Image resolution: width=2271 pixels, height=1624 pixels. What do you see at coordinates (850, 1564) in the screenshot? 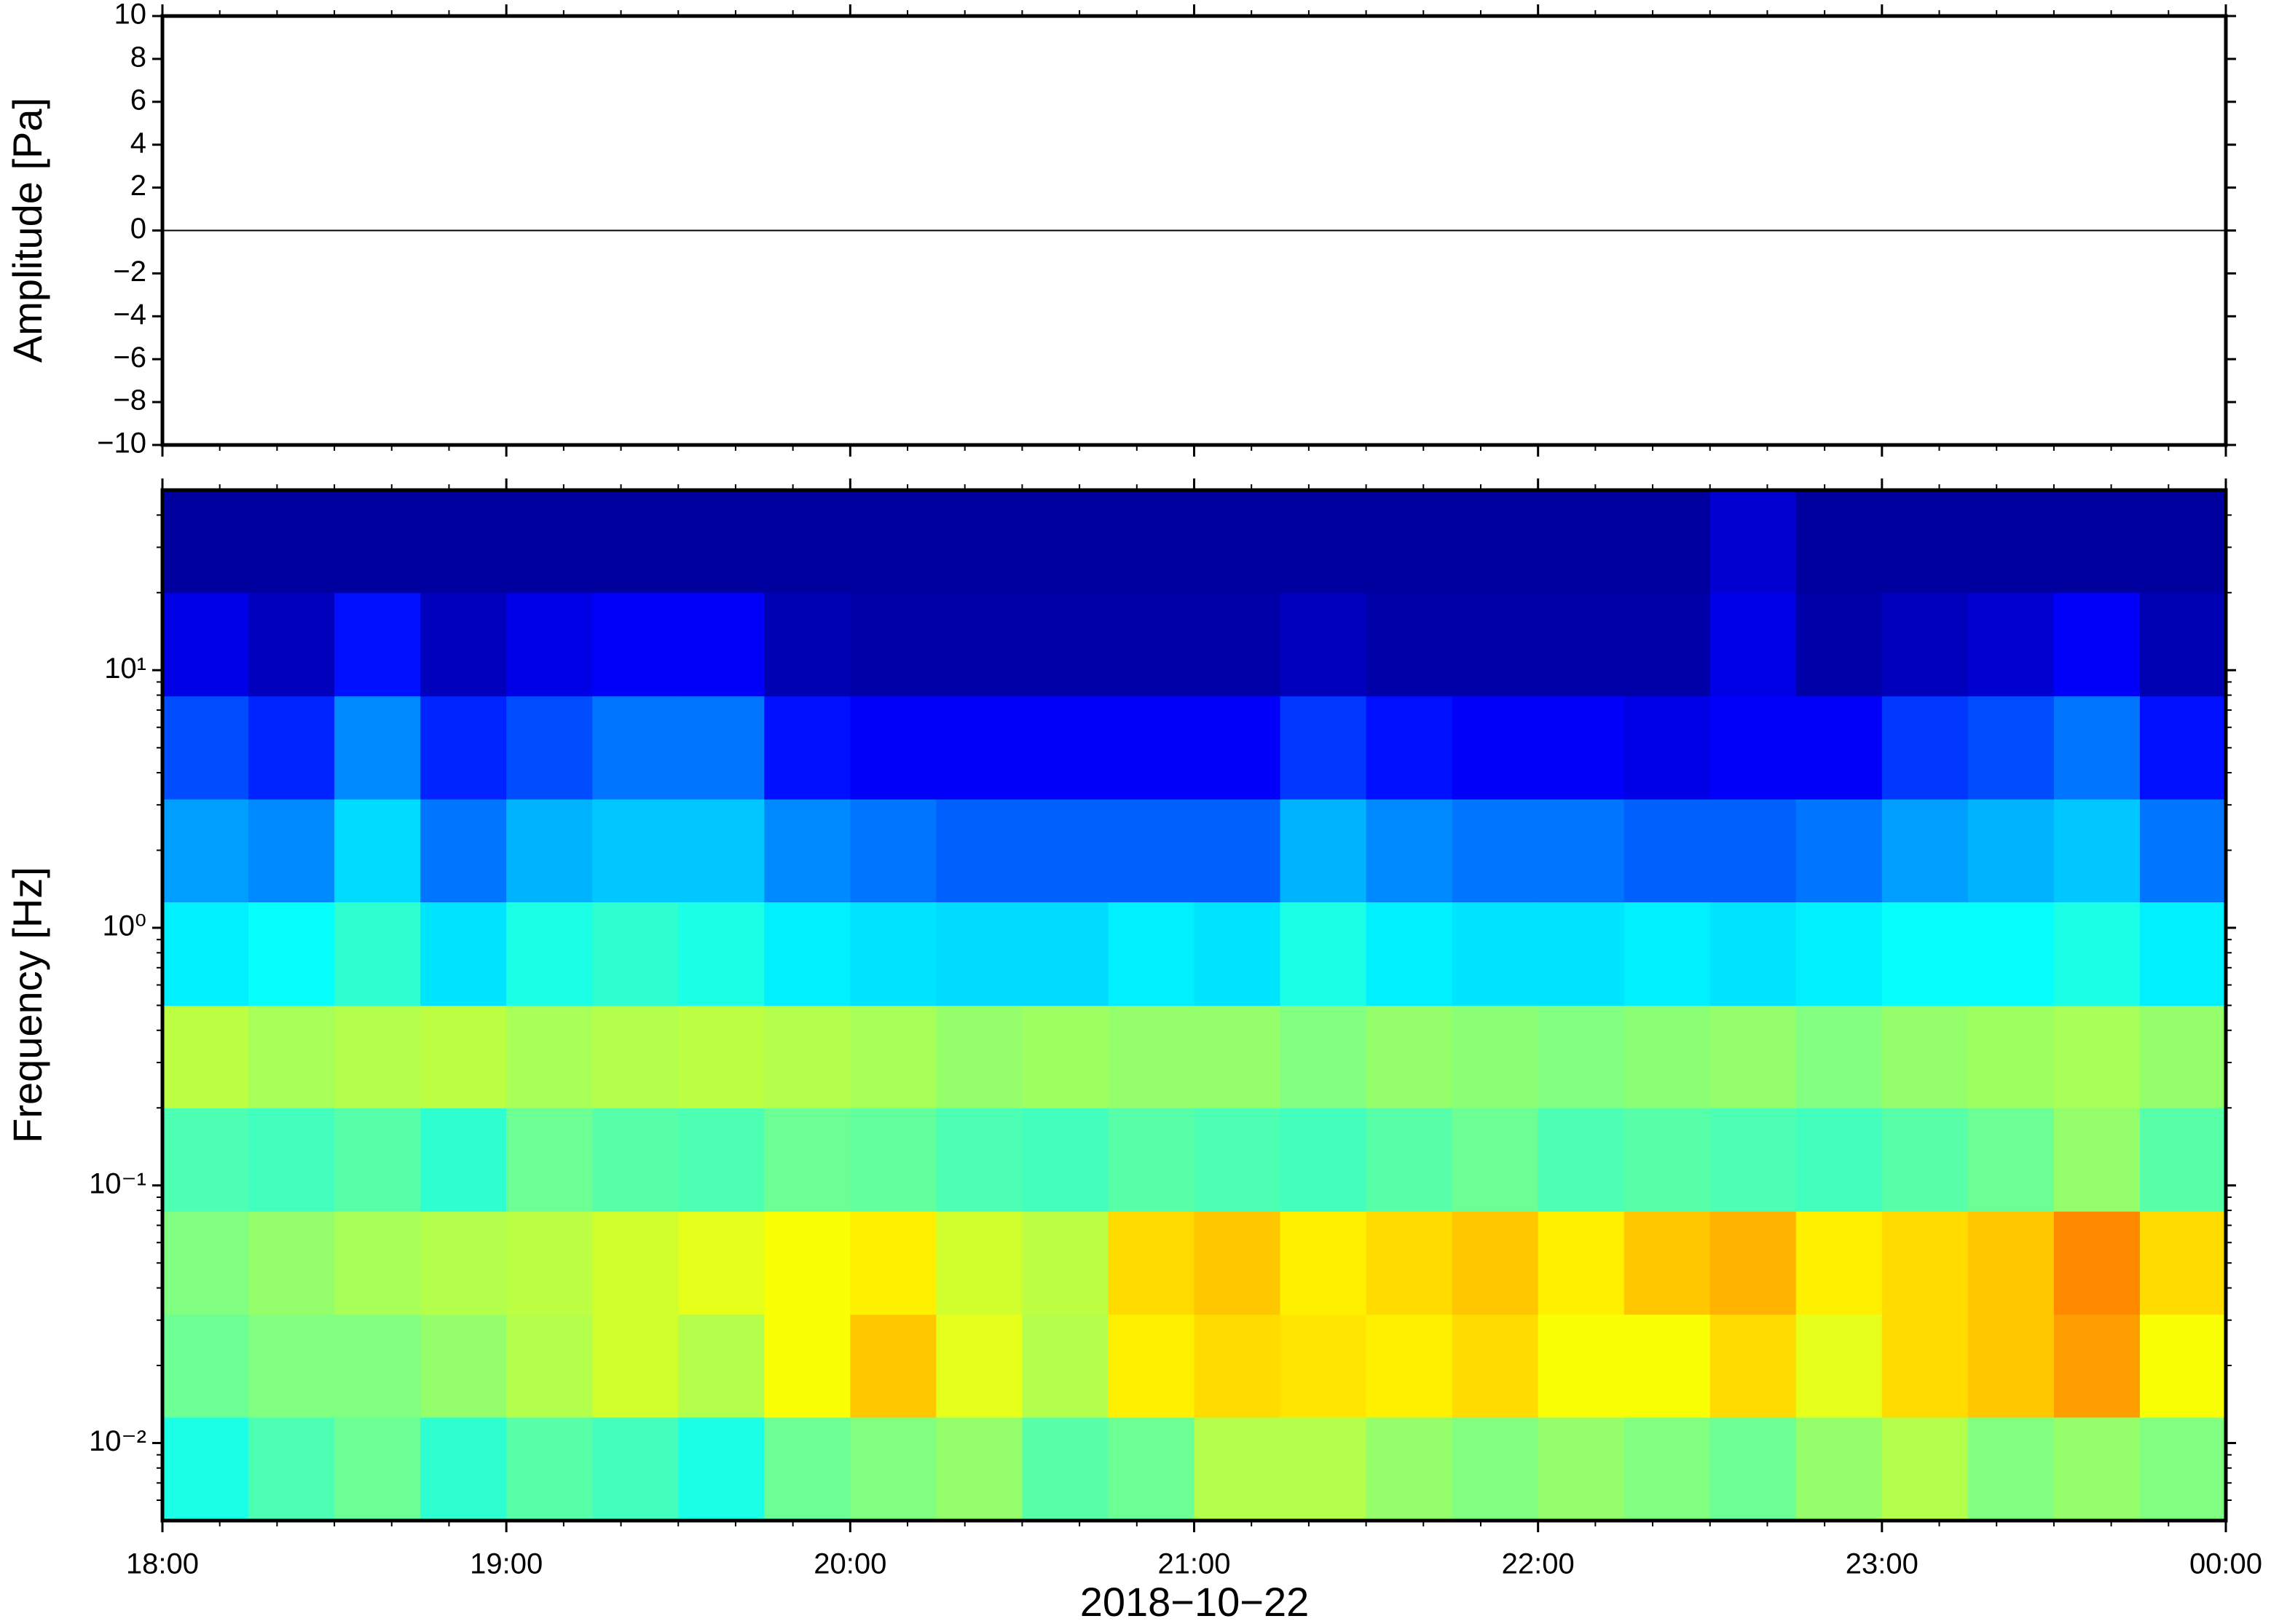
I see `x-tick-label: 20:00` at bounding box center [850, 1564].